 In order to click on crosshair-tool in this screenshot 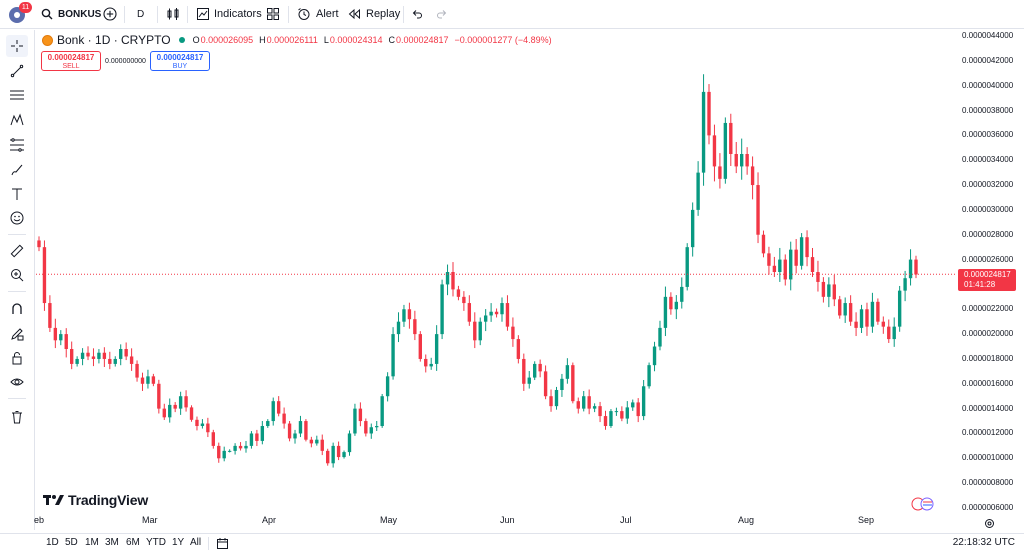, I will do `click(17, 46)`.